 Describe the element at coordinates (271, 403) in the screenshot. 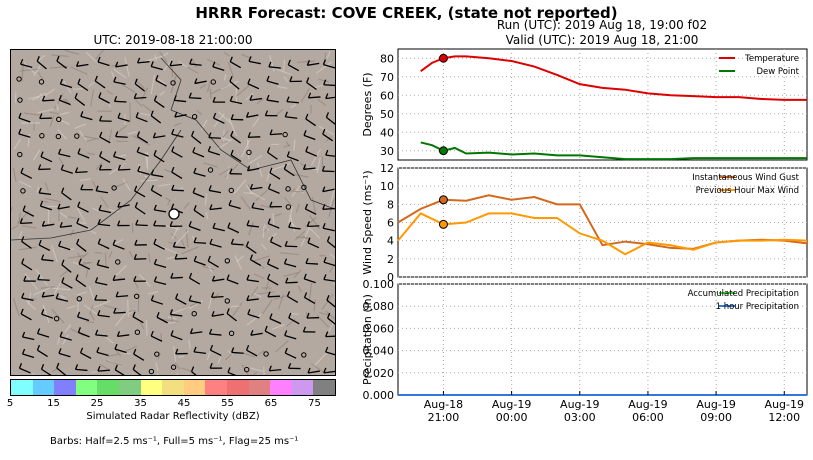

I see `colorbar-tick: 65` at that location.